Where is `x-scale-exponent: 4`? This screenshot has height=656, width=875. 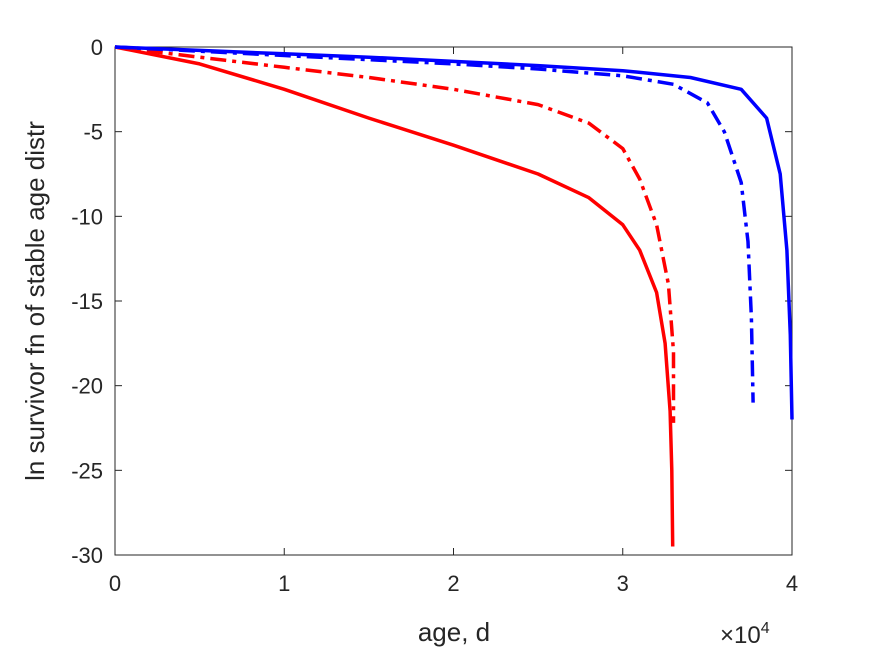
x-scale-exponent: 4 is located at coordinates (765, 628).